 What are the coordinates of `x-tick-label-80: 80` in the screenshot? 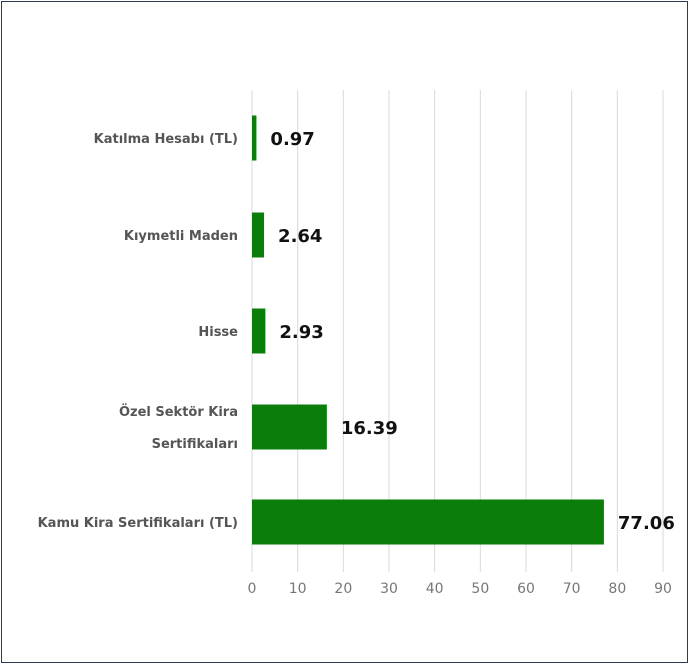 It's located at (617, 589).